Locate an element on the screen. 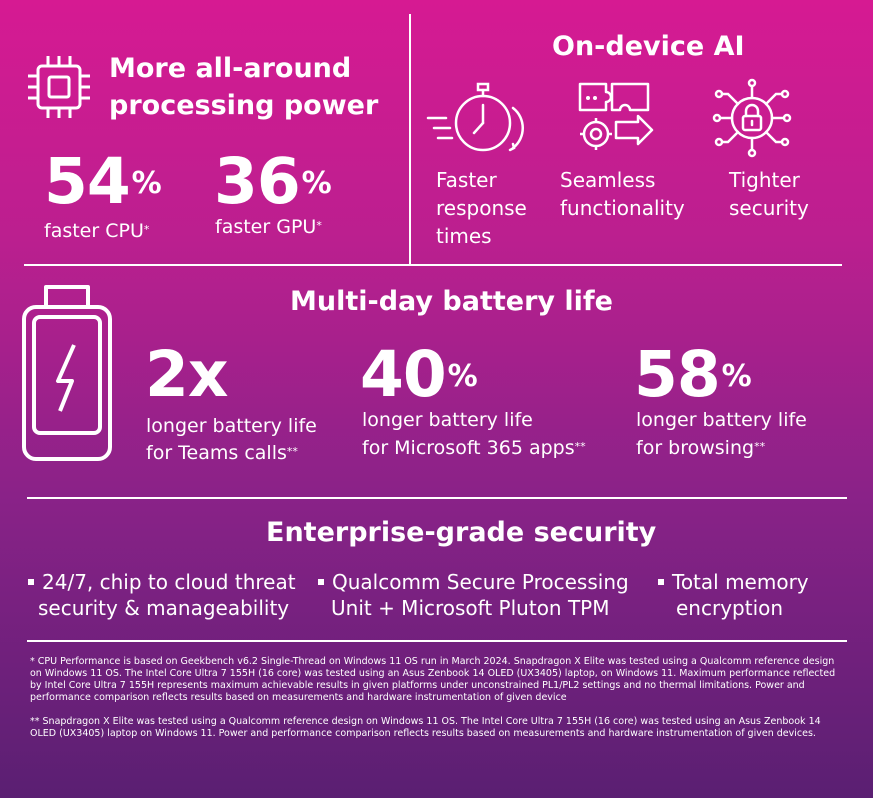  battery-stat1-number: 2x is located at coordinates (186, 374).